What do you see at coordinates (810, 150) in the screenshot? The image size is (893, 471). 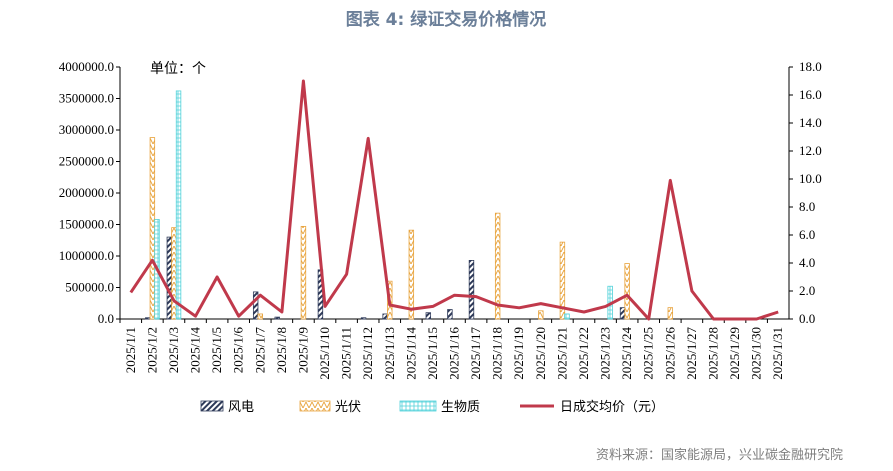 I see `y-right-tick-label: 12.0` at bounding box center [810, 150].